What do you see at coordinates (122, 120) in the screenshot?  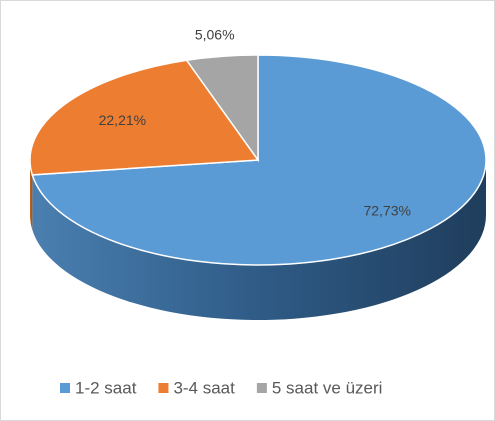 I see `data-label: 22,21%` at bounding box center [122, 120].